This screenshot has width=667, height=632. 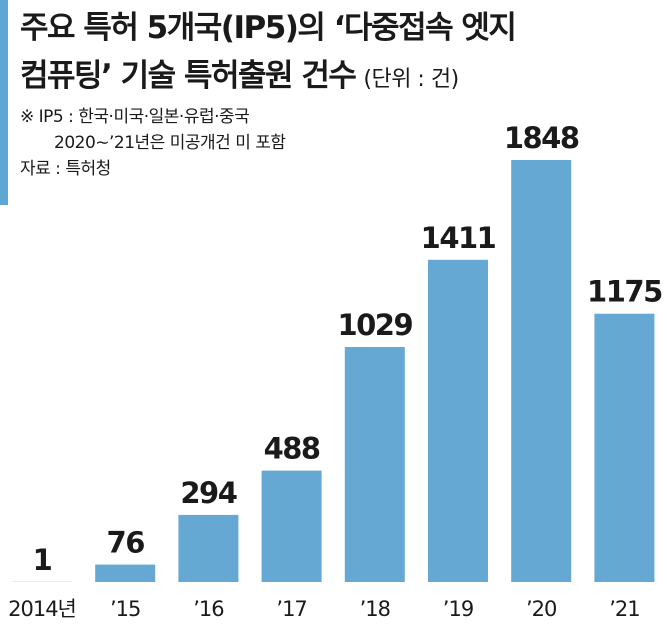 What do you see at coordinates (135, 117) in the screenshot?
I see `note-ip5: ※ IP5 : 한국·미국·일본·유럽·중국` at bounding box center [135, 117].